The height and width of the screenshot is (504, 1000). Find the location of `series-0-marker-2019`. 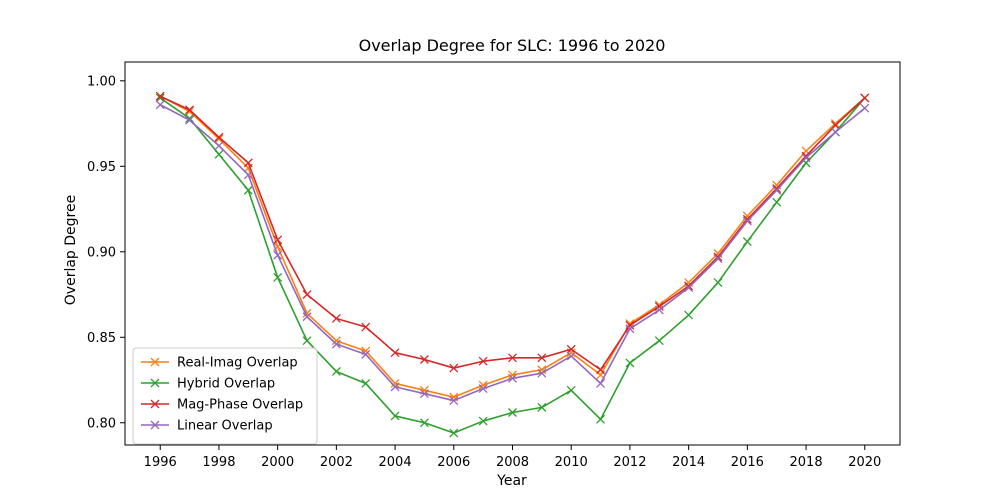

series-0-marker-2019 is located at coordinates (835, 124).